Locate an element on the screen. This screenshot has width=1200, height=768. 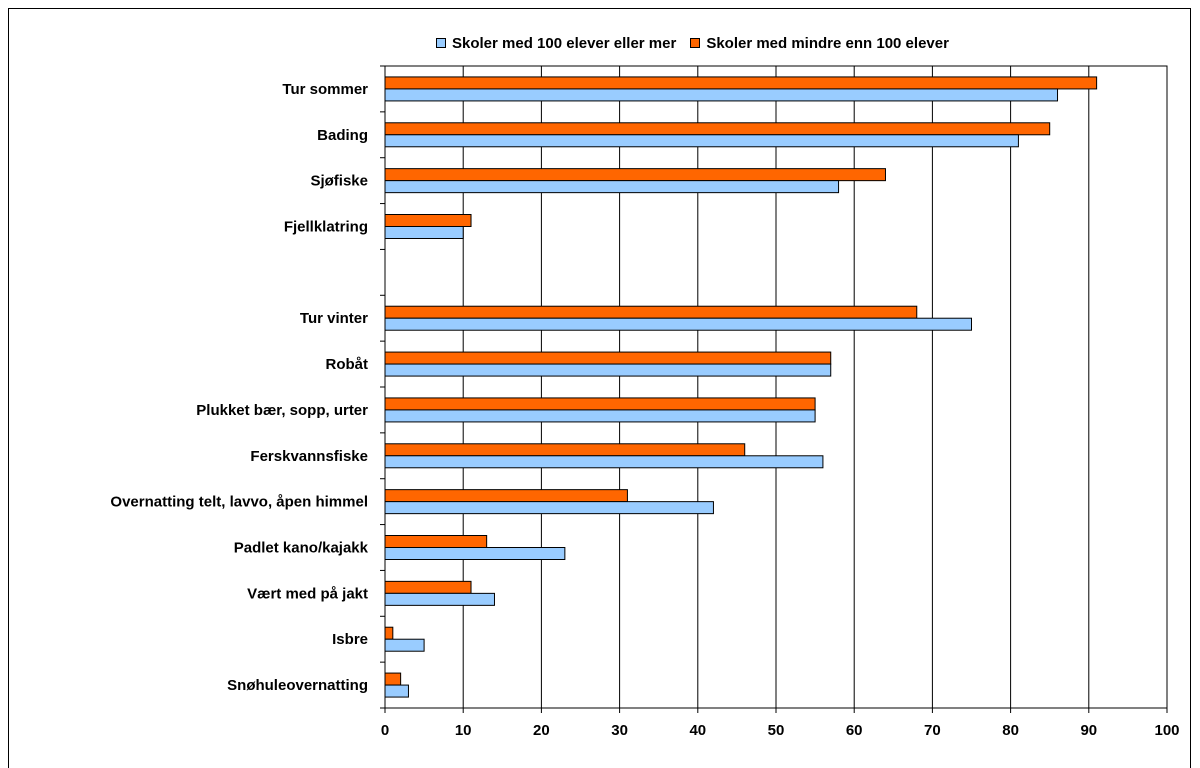
x-tick-label: 30 is located at coordinates (619, 730).